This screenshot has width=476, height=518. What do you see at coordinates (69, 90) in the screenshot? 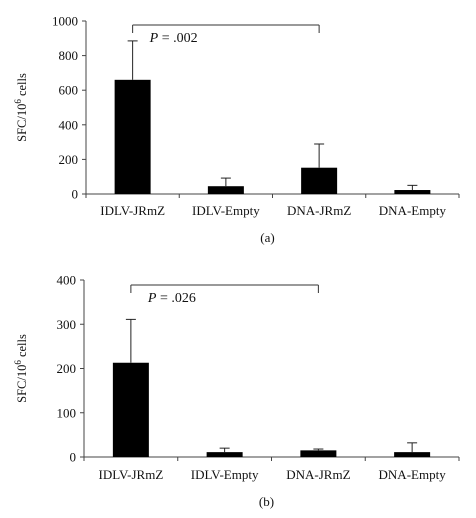
I see `y-tick-label: 600` at bounding box center [69, 90].